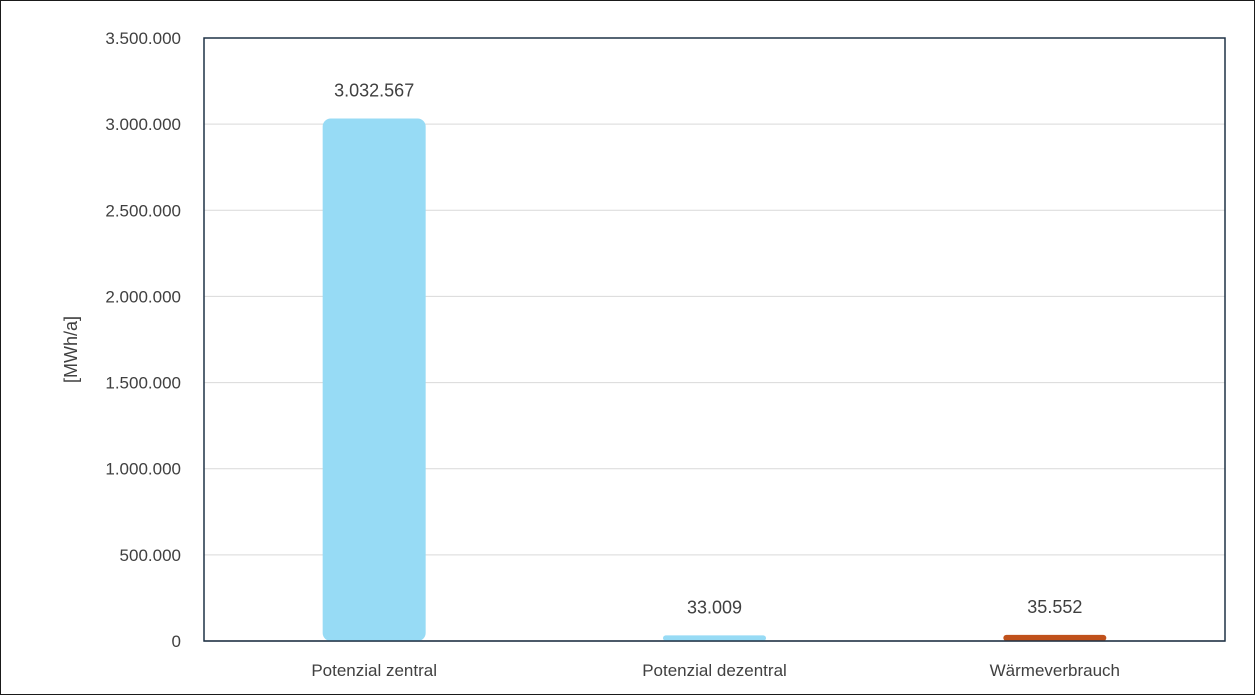  Describe the element at coordinates (374, 91) in the screenshot. I see `data-label: 3.032.567` at that location.